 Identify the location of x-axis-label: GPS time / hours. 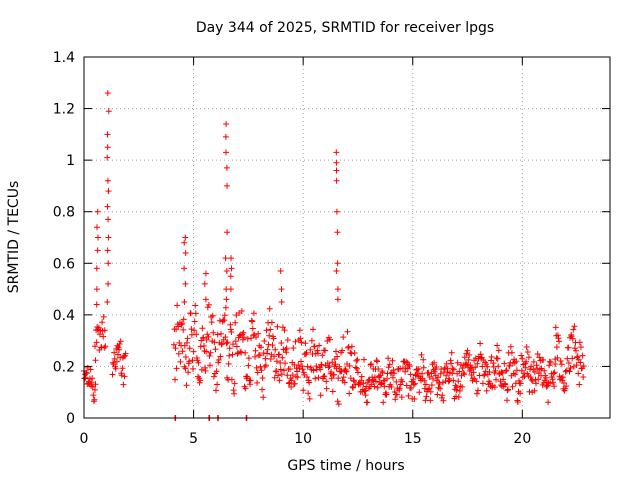
(345, 466).